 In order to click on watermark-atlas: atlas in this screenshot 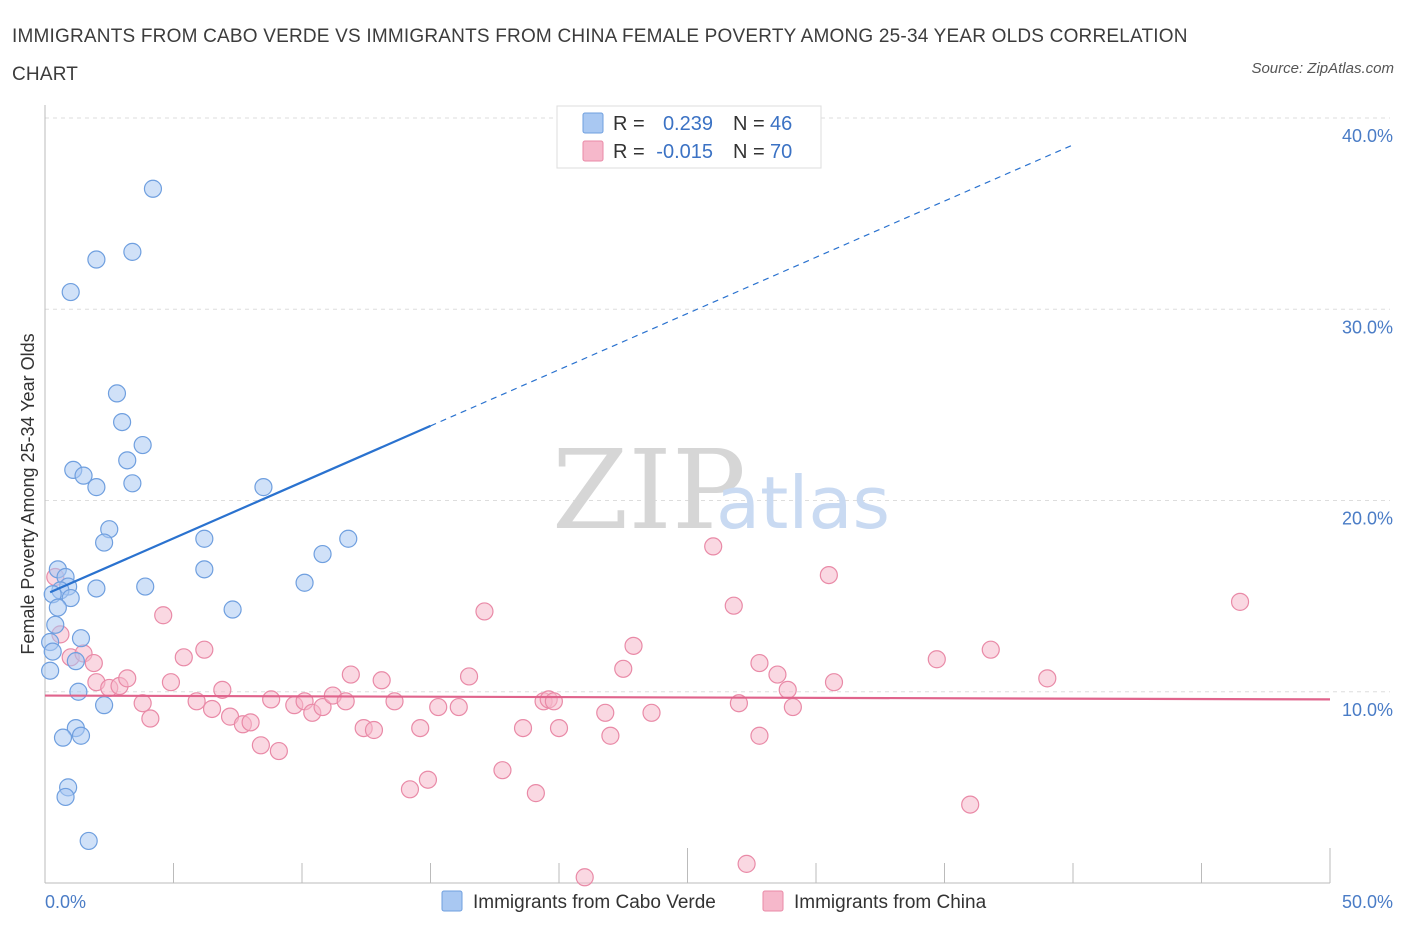, I will do `click(803, 503)`.